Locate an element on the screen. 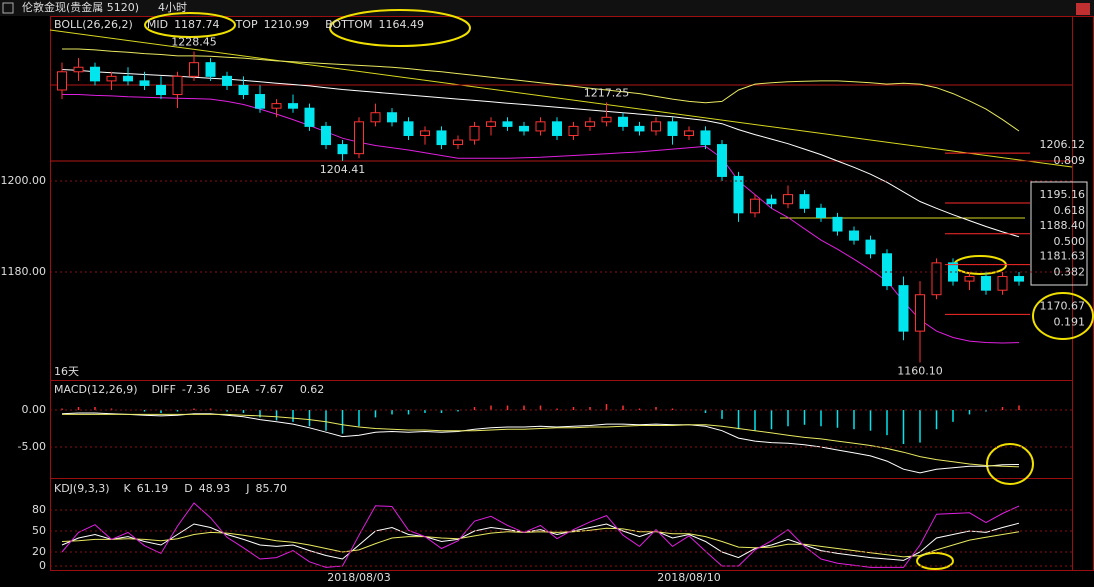 This screenshot has width=1094, height=587. price-annotation: 1160.10 is located at coordinates (920, 371).